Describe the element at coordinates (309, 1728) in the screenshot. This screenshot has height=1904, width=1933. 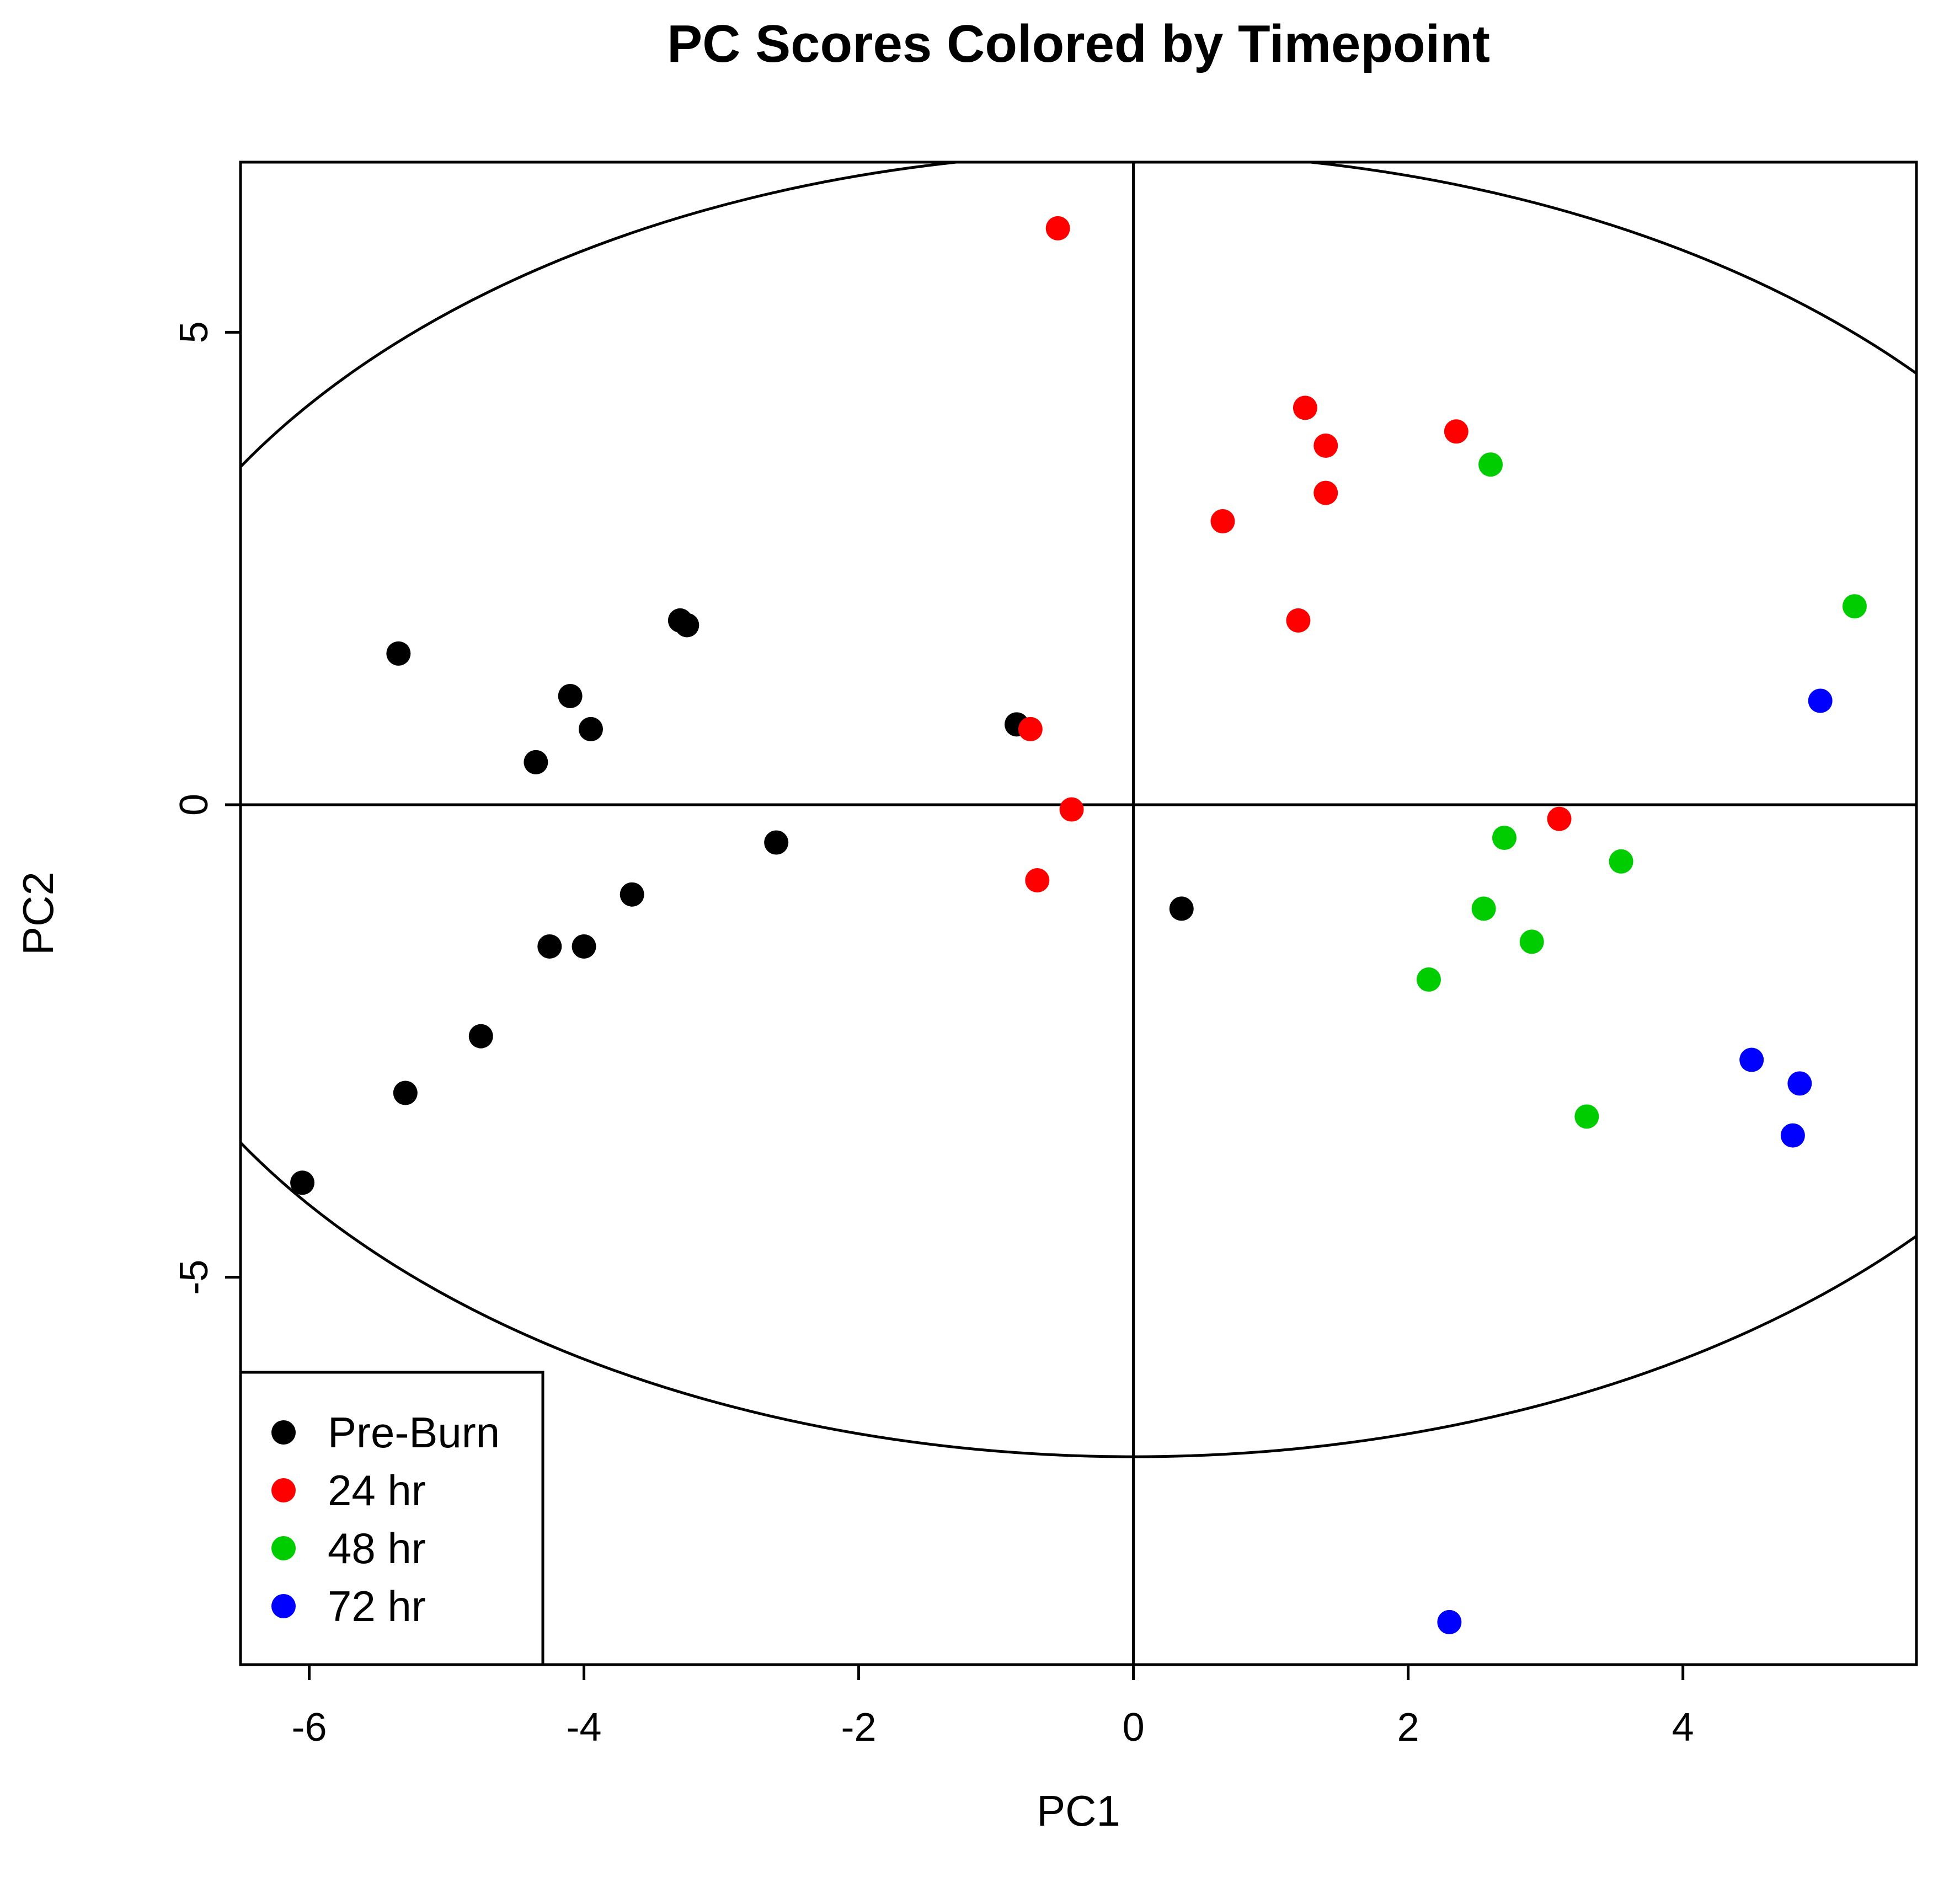
I see `x-tick-label-1: -6` at that location.